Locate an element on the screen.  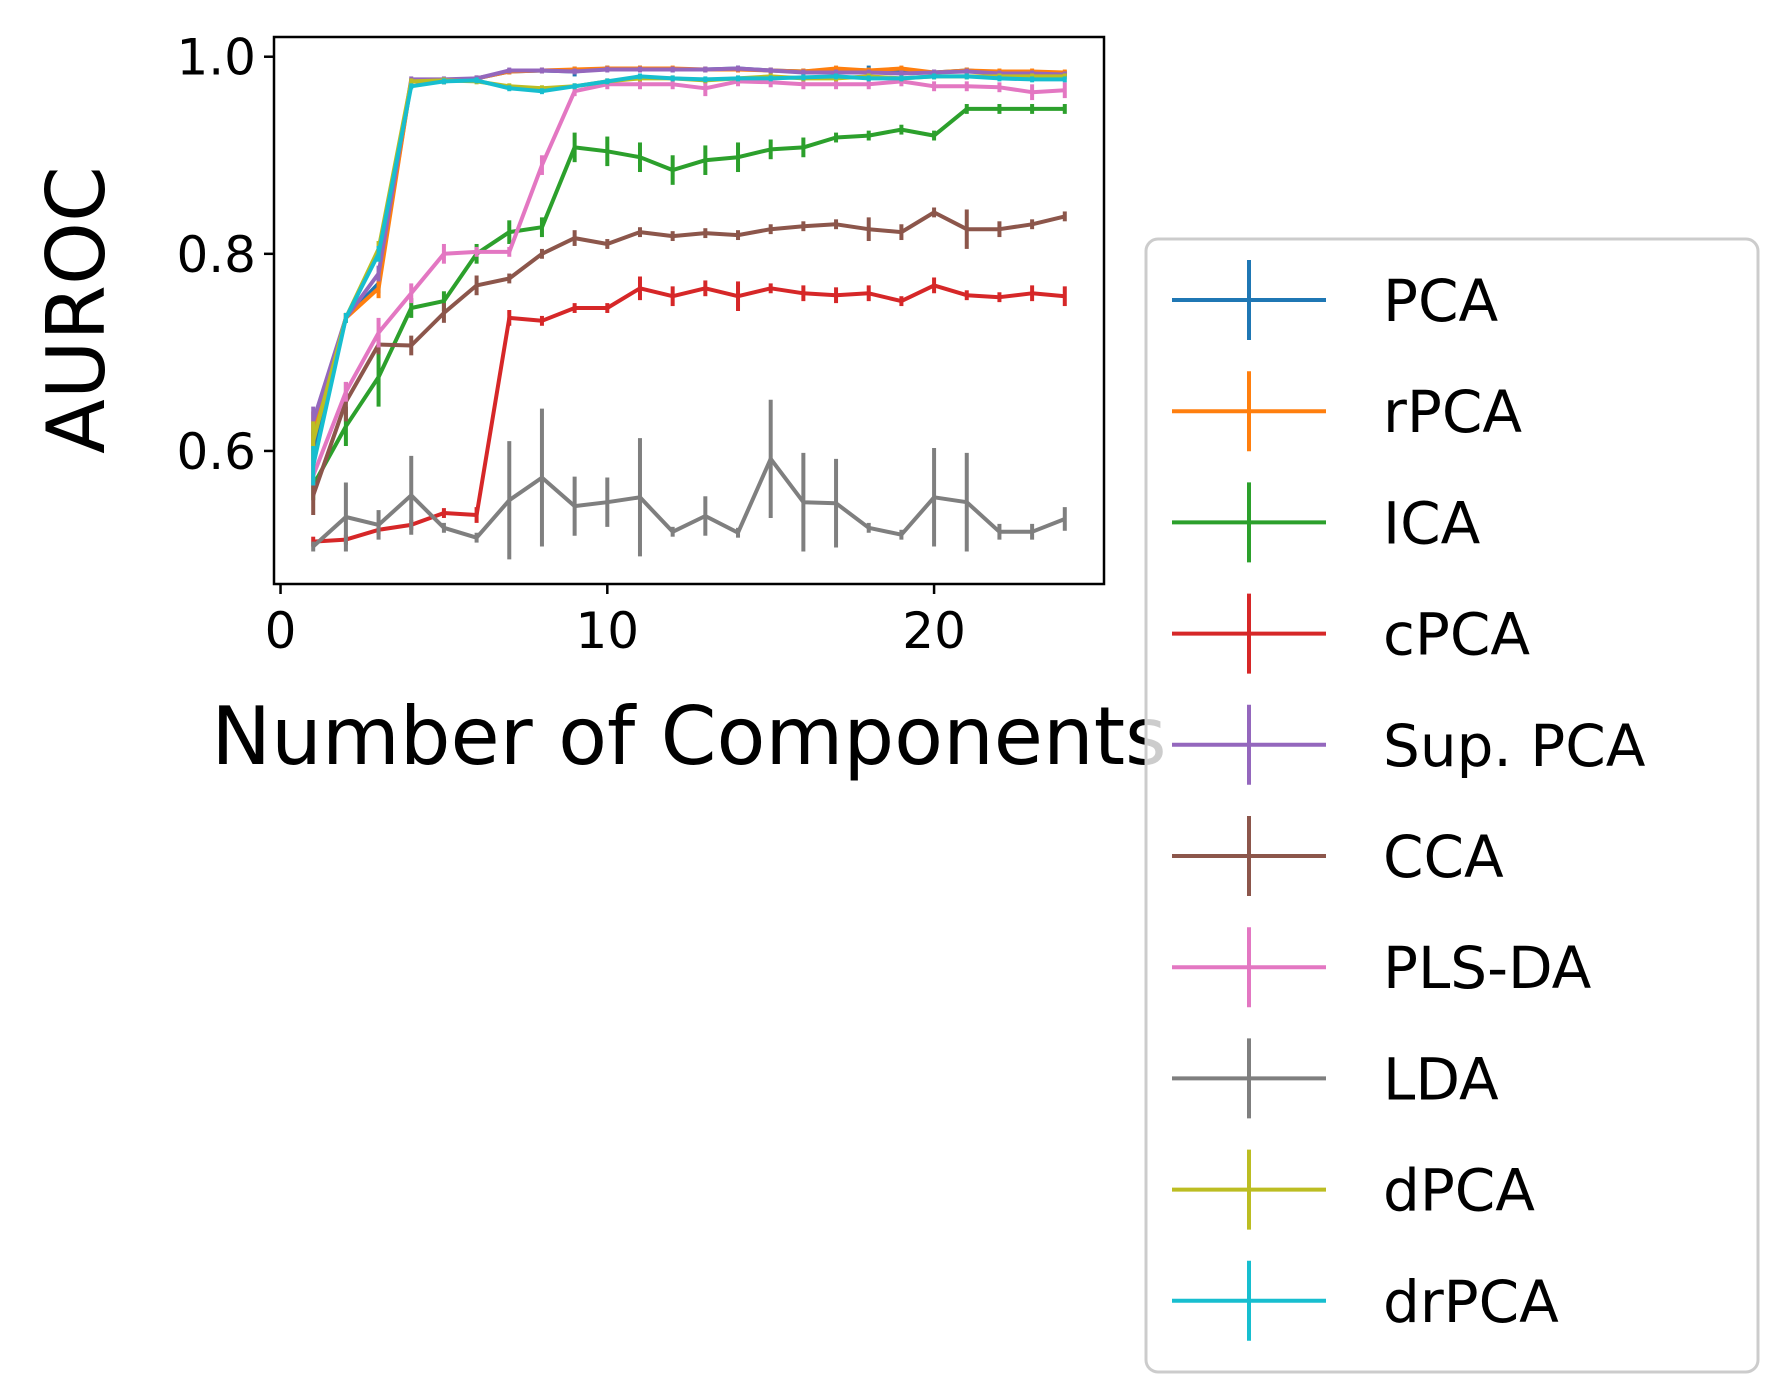
legend-entry-ica: ICA is located at coordinates (1326, 522).